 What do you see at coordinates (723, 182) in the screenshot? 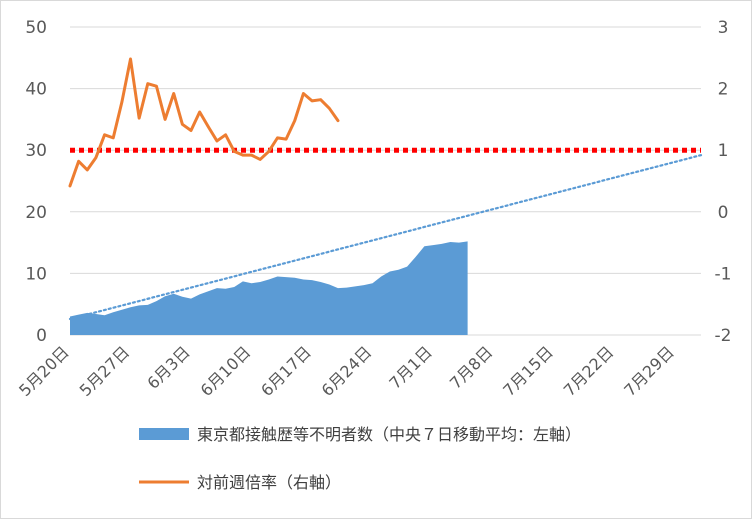
I see `right-axis-ticks: -2 -1 0 1 2 3` at bounding box center [723, 182].